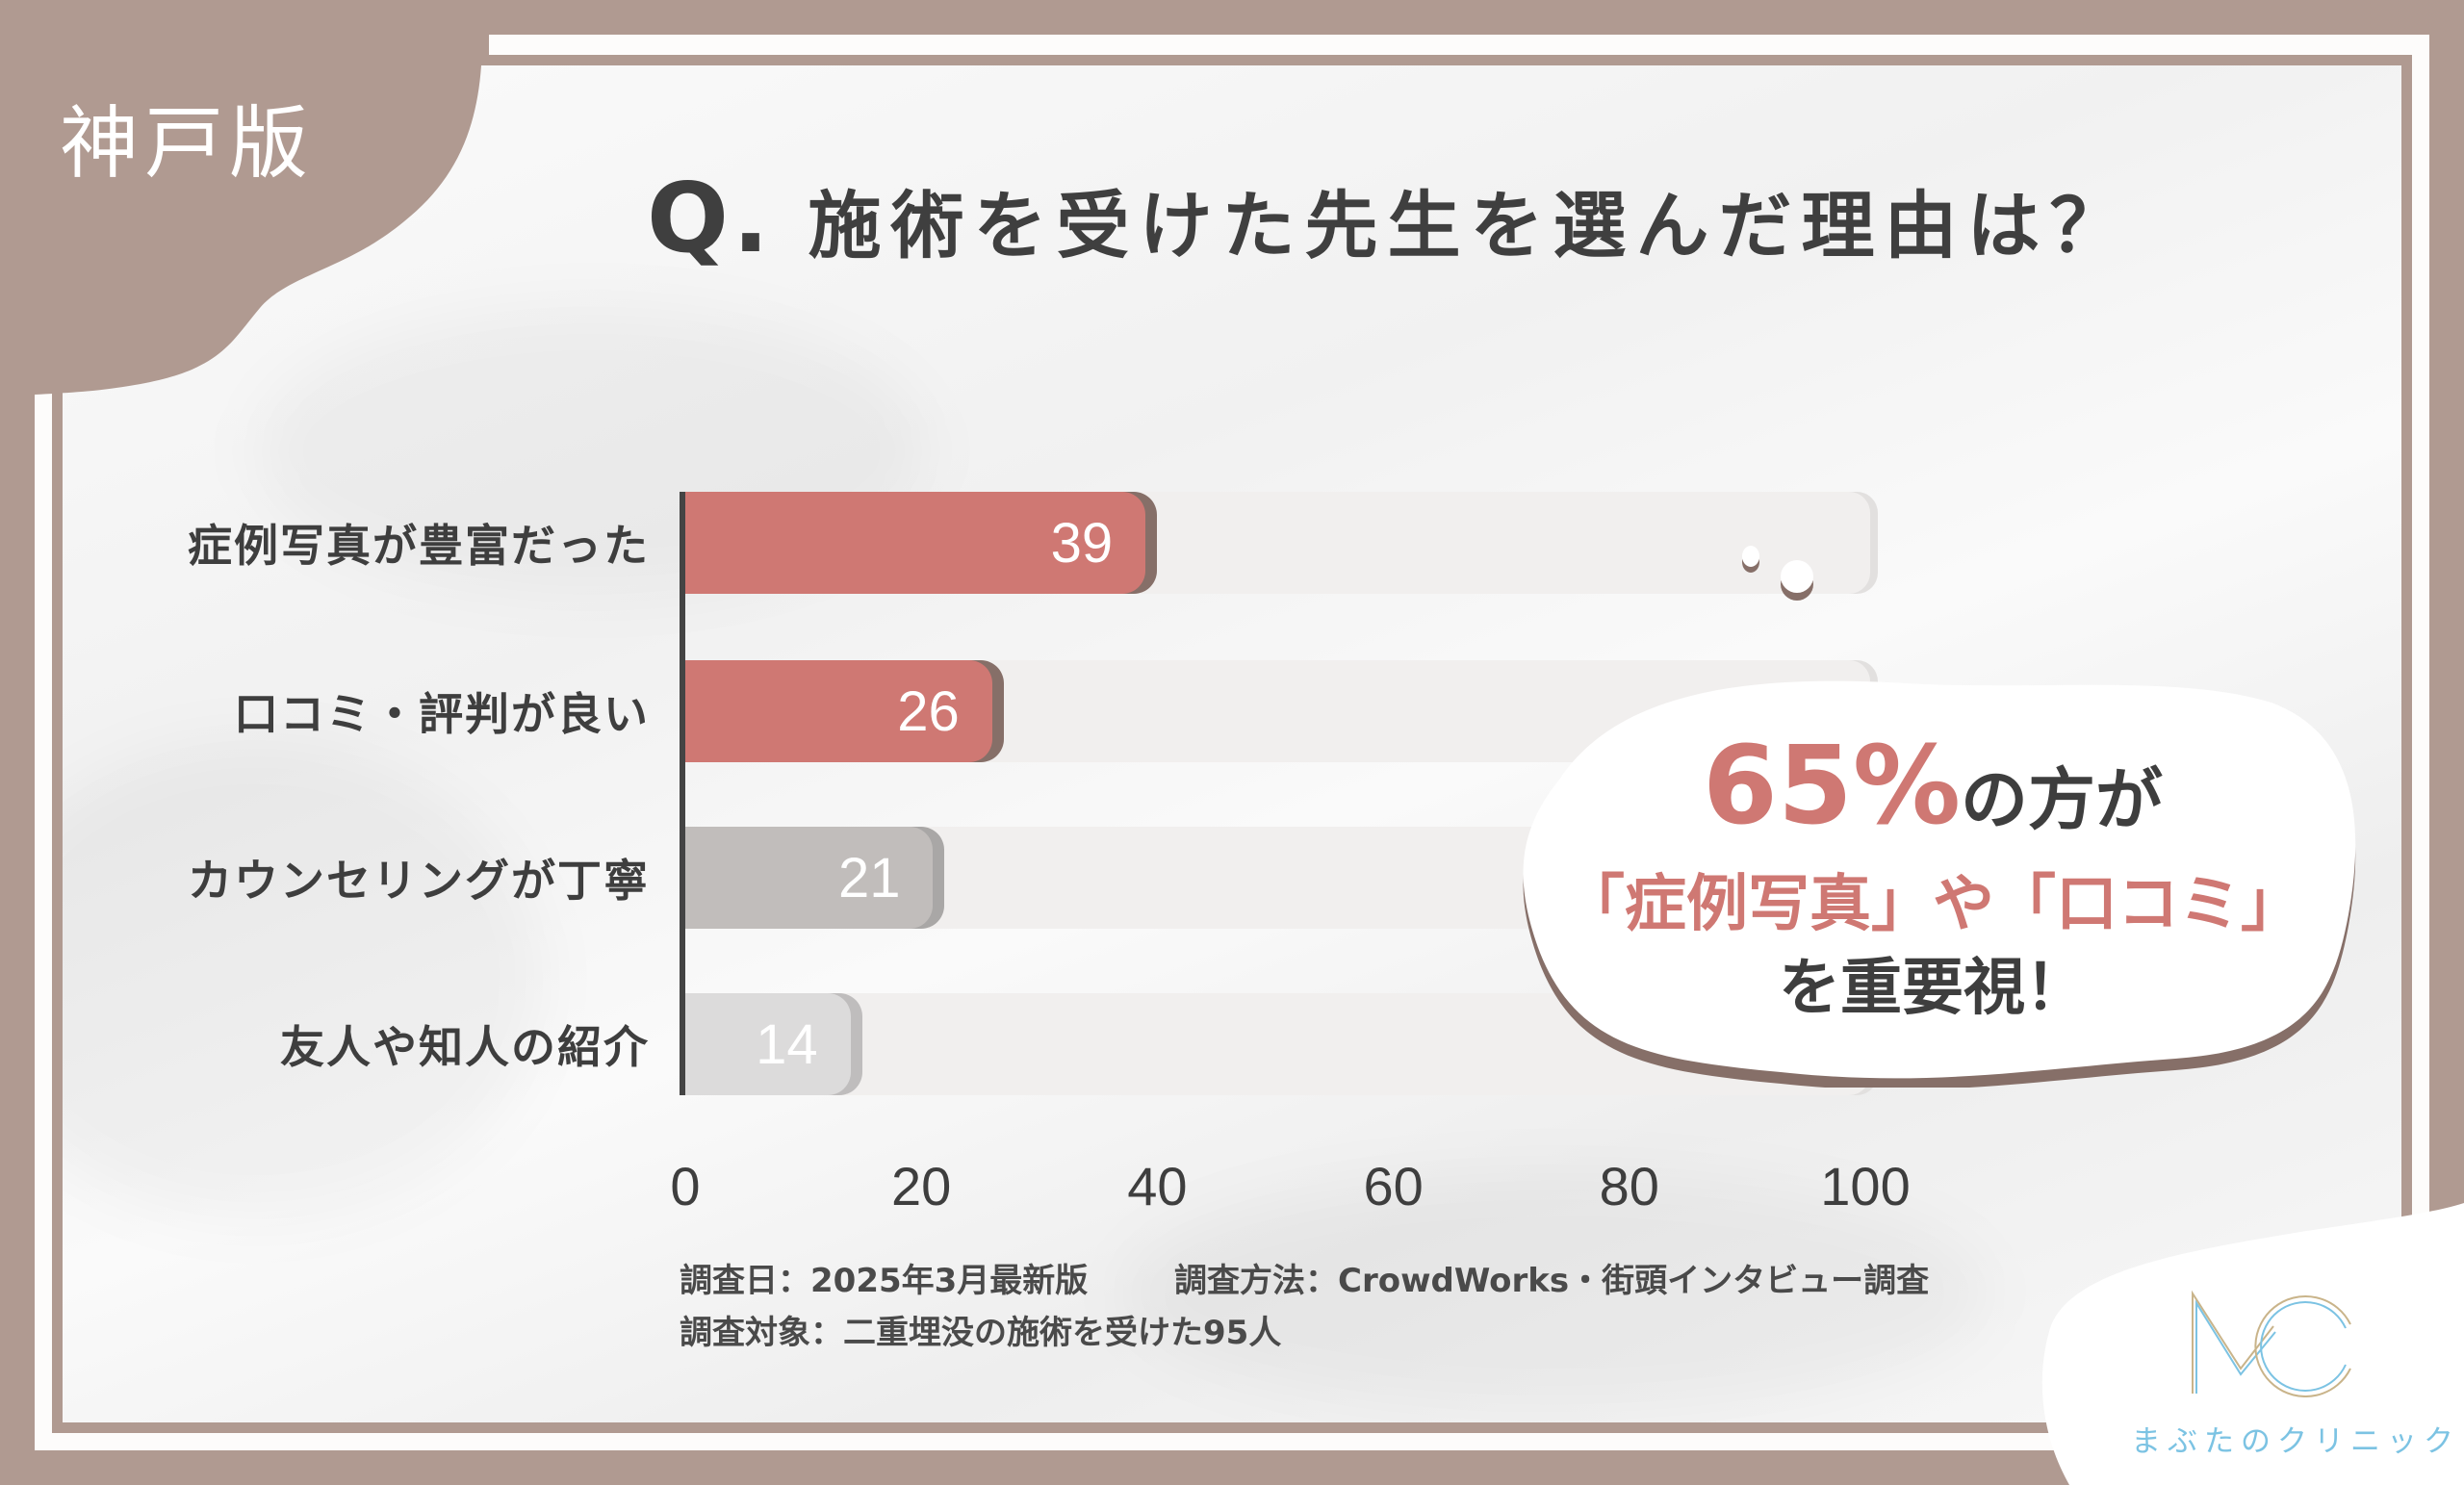  I want to click on bar: 39, so click(915, 543).